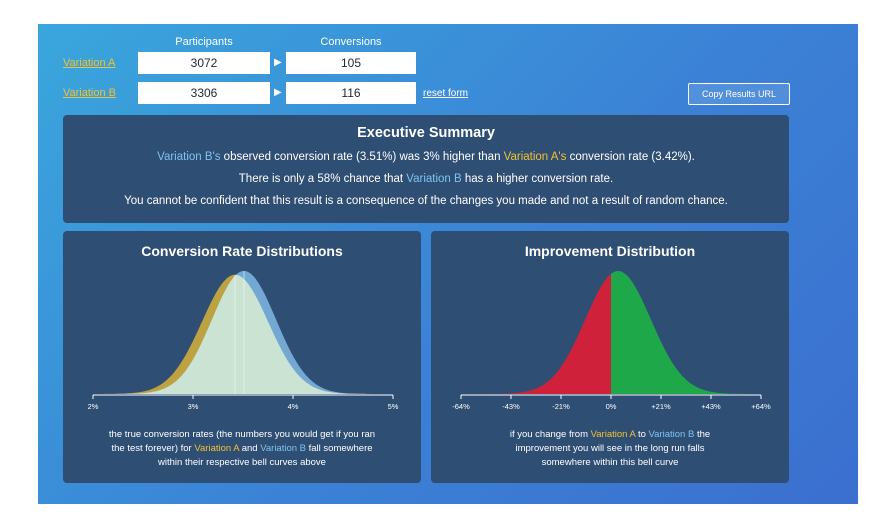 The height and width of the screenshot is (519, 883). I want to click on x-tick-label: 3%, so click(193, 406).